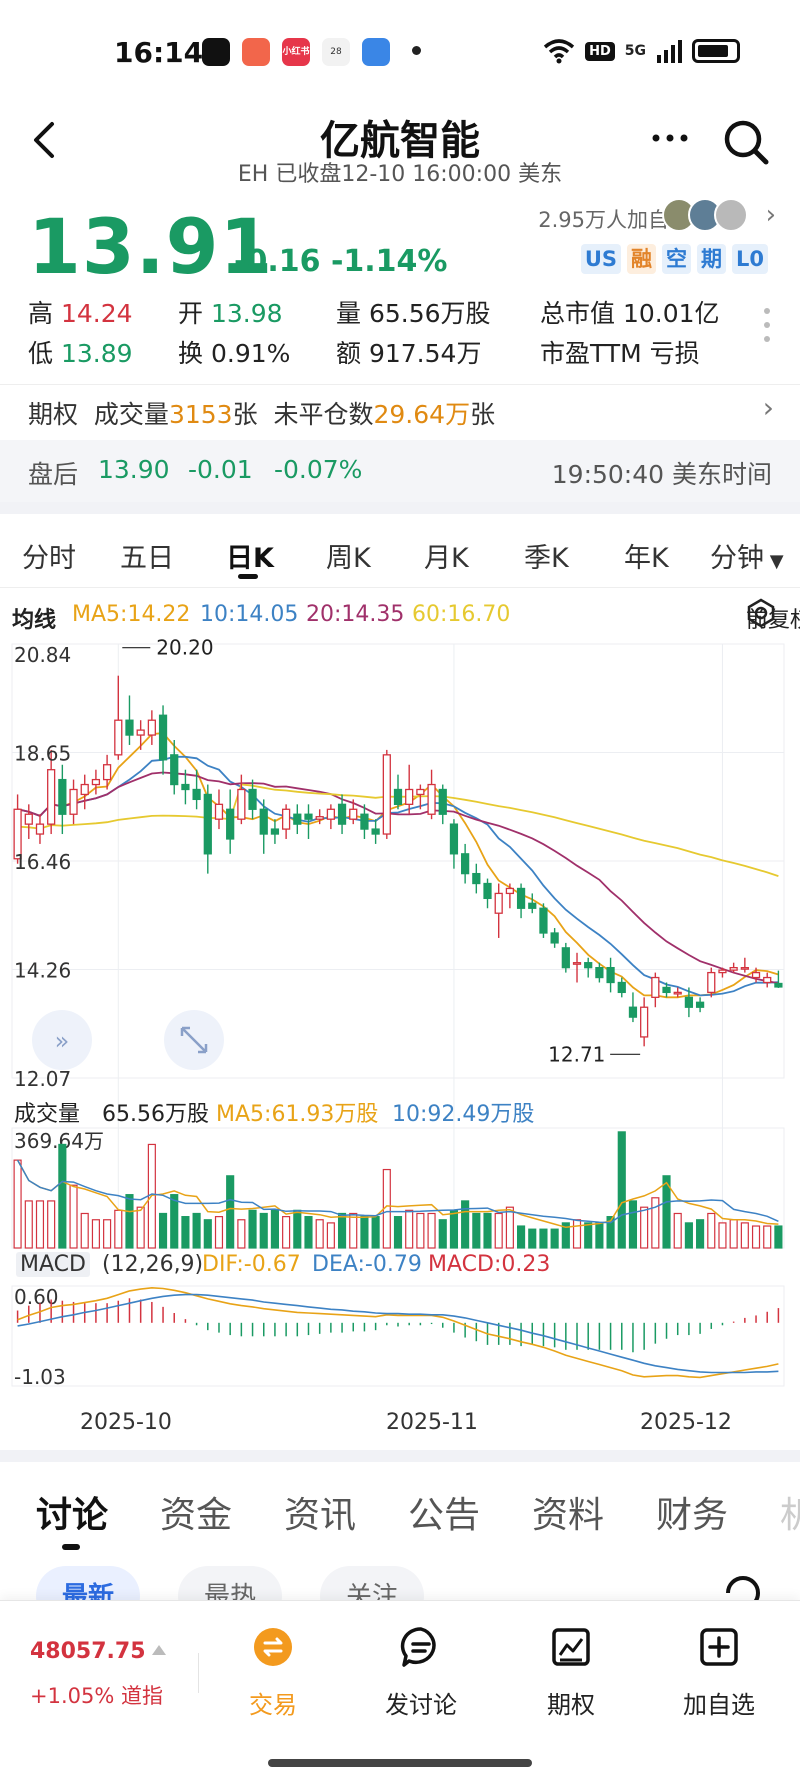  What do you see at coordinates (277, 261) in the screenshot?
I see `change-value: -0.16` at bounding box center [277, 261].